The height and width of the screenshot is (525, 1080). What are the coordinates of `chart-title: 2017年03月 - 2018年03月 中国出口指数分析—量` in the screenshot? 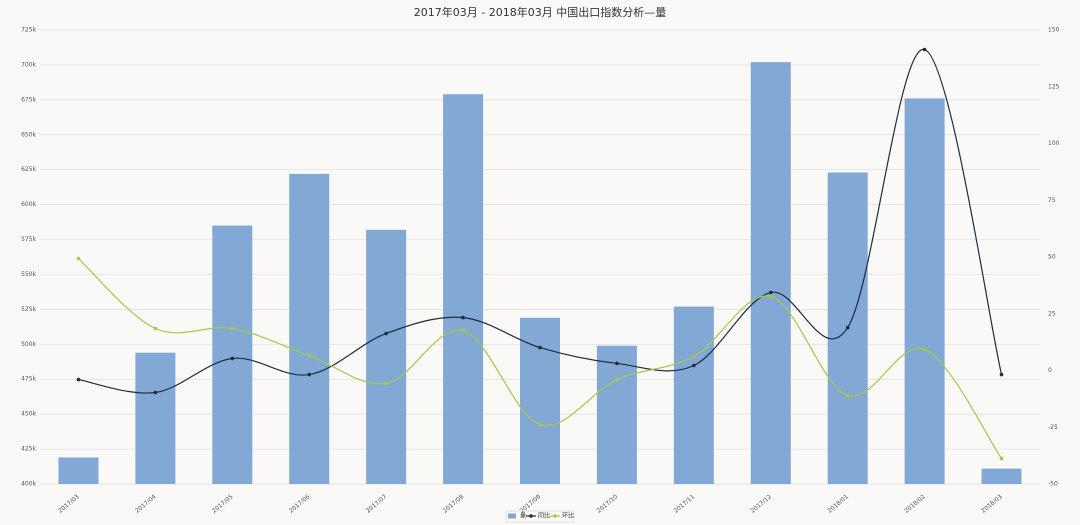 It's located at (540, 12).